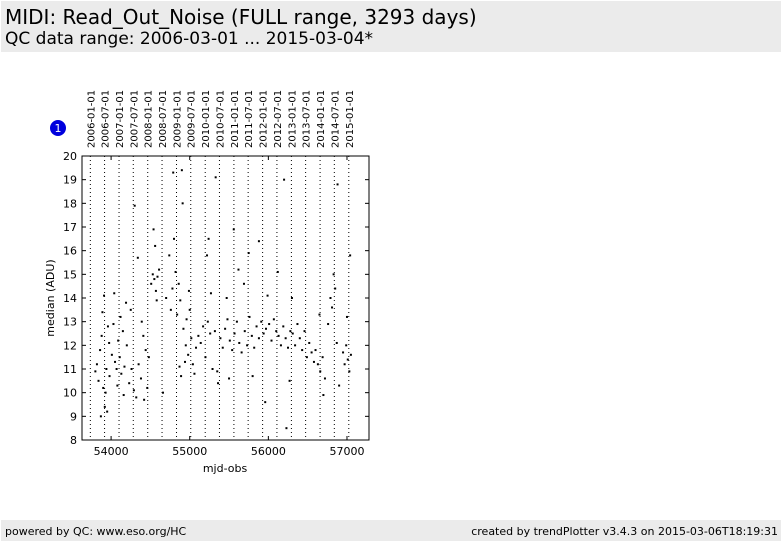 The height and width of the screenshot is (542, 782). I want to click on date-tick-label: 2010-07-01, so click(220, 119).